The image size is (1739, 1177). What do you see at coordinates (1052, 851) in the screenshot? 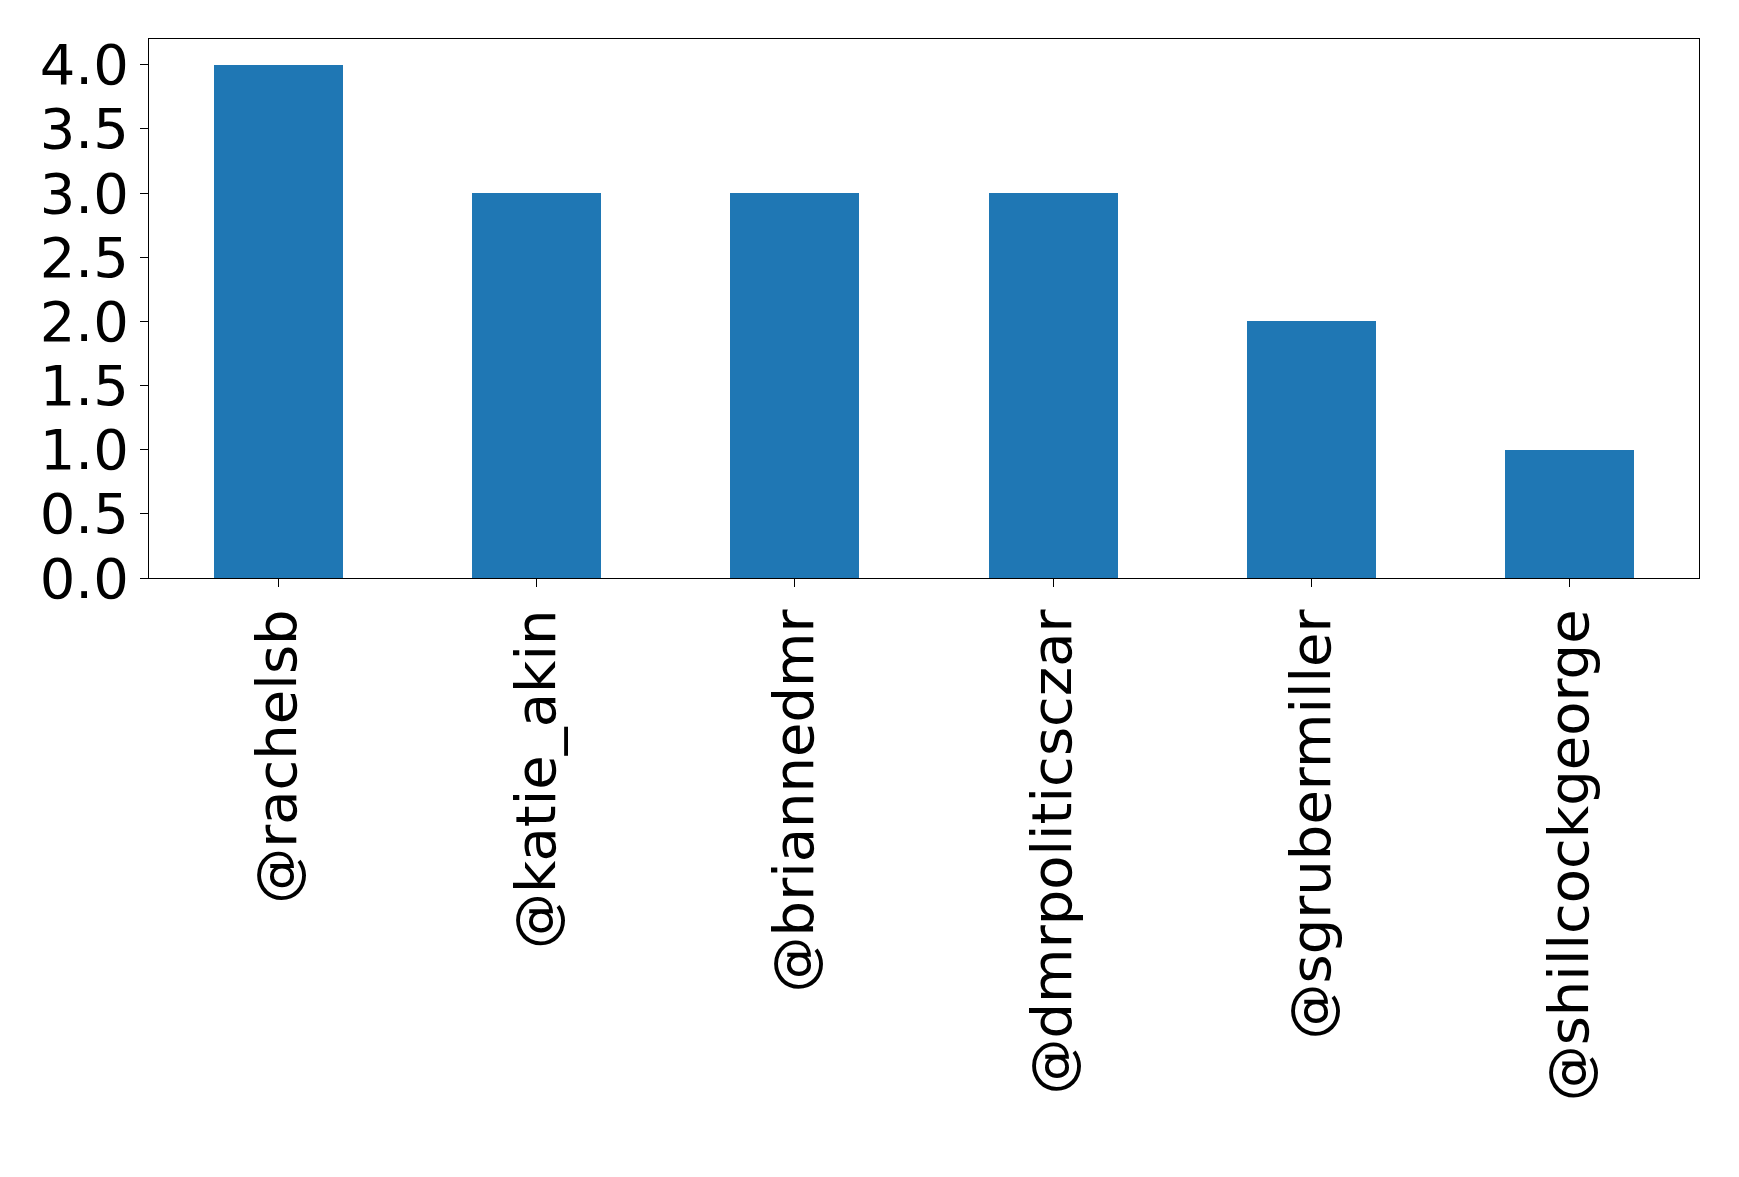
I see `x-tick-label: @dmrpoliticsczar` at bounding box center [1052, 851].